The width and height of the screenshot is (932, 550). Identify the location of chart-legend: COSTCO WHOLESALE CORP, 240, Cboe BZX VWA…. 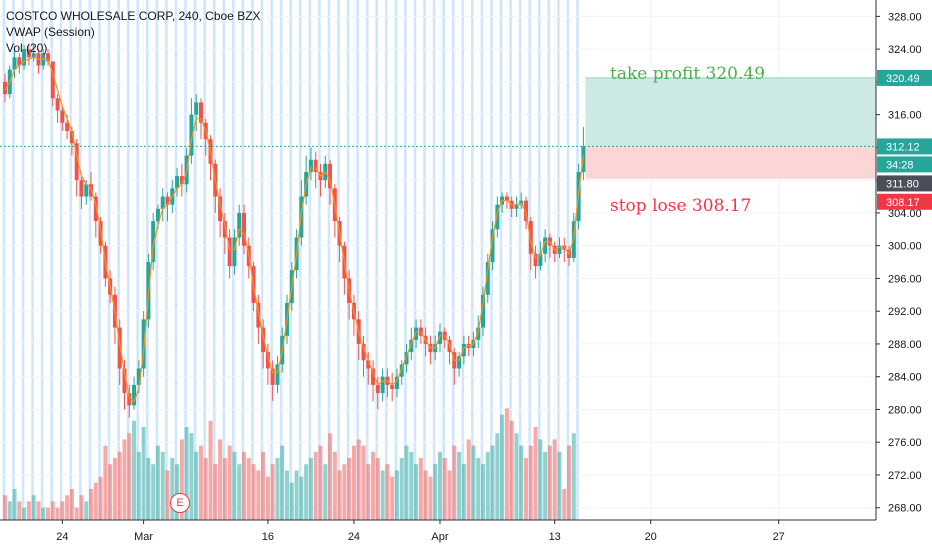
(133, 32).